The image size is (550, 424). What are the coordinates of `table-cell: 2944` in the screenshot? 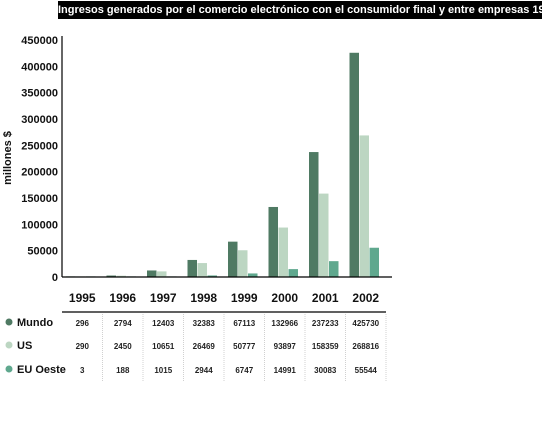 It's located at (204, 370).